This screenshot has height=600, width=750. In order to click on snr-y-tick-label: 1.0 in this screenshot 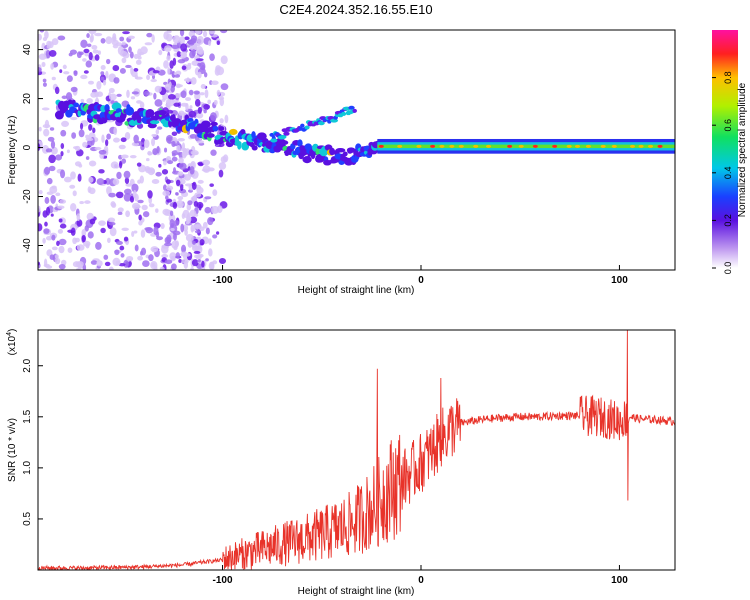, I will do `click(27, 467)`.